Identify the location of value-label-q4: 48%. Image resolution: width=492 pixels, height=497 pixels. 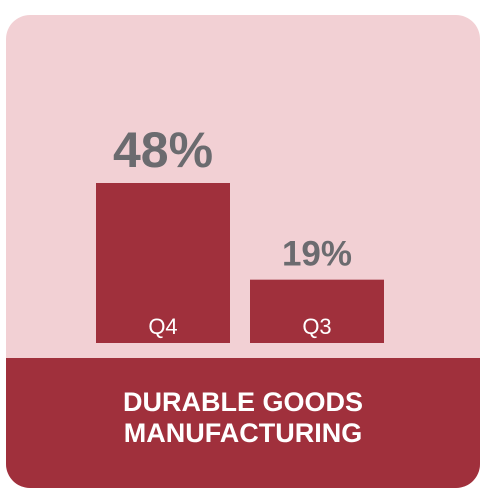
(163, 150).